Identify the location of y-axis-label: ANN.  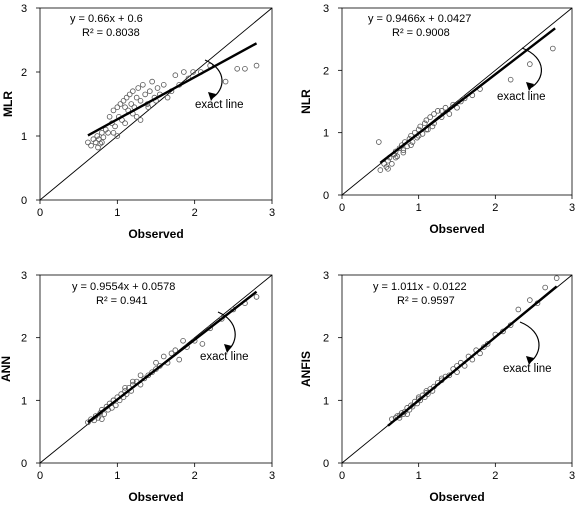
(6, 369).